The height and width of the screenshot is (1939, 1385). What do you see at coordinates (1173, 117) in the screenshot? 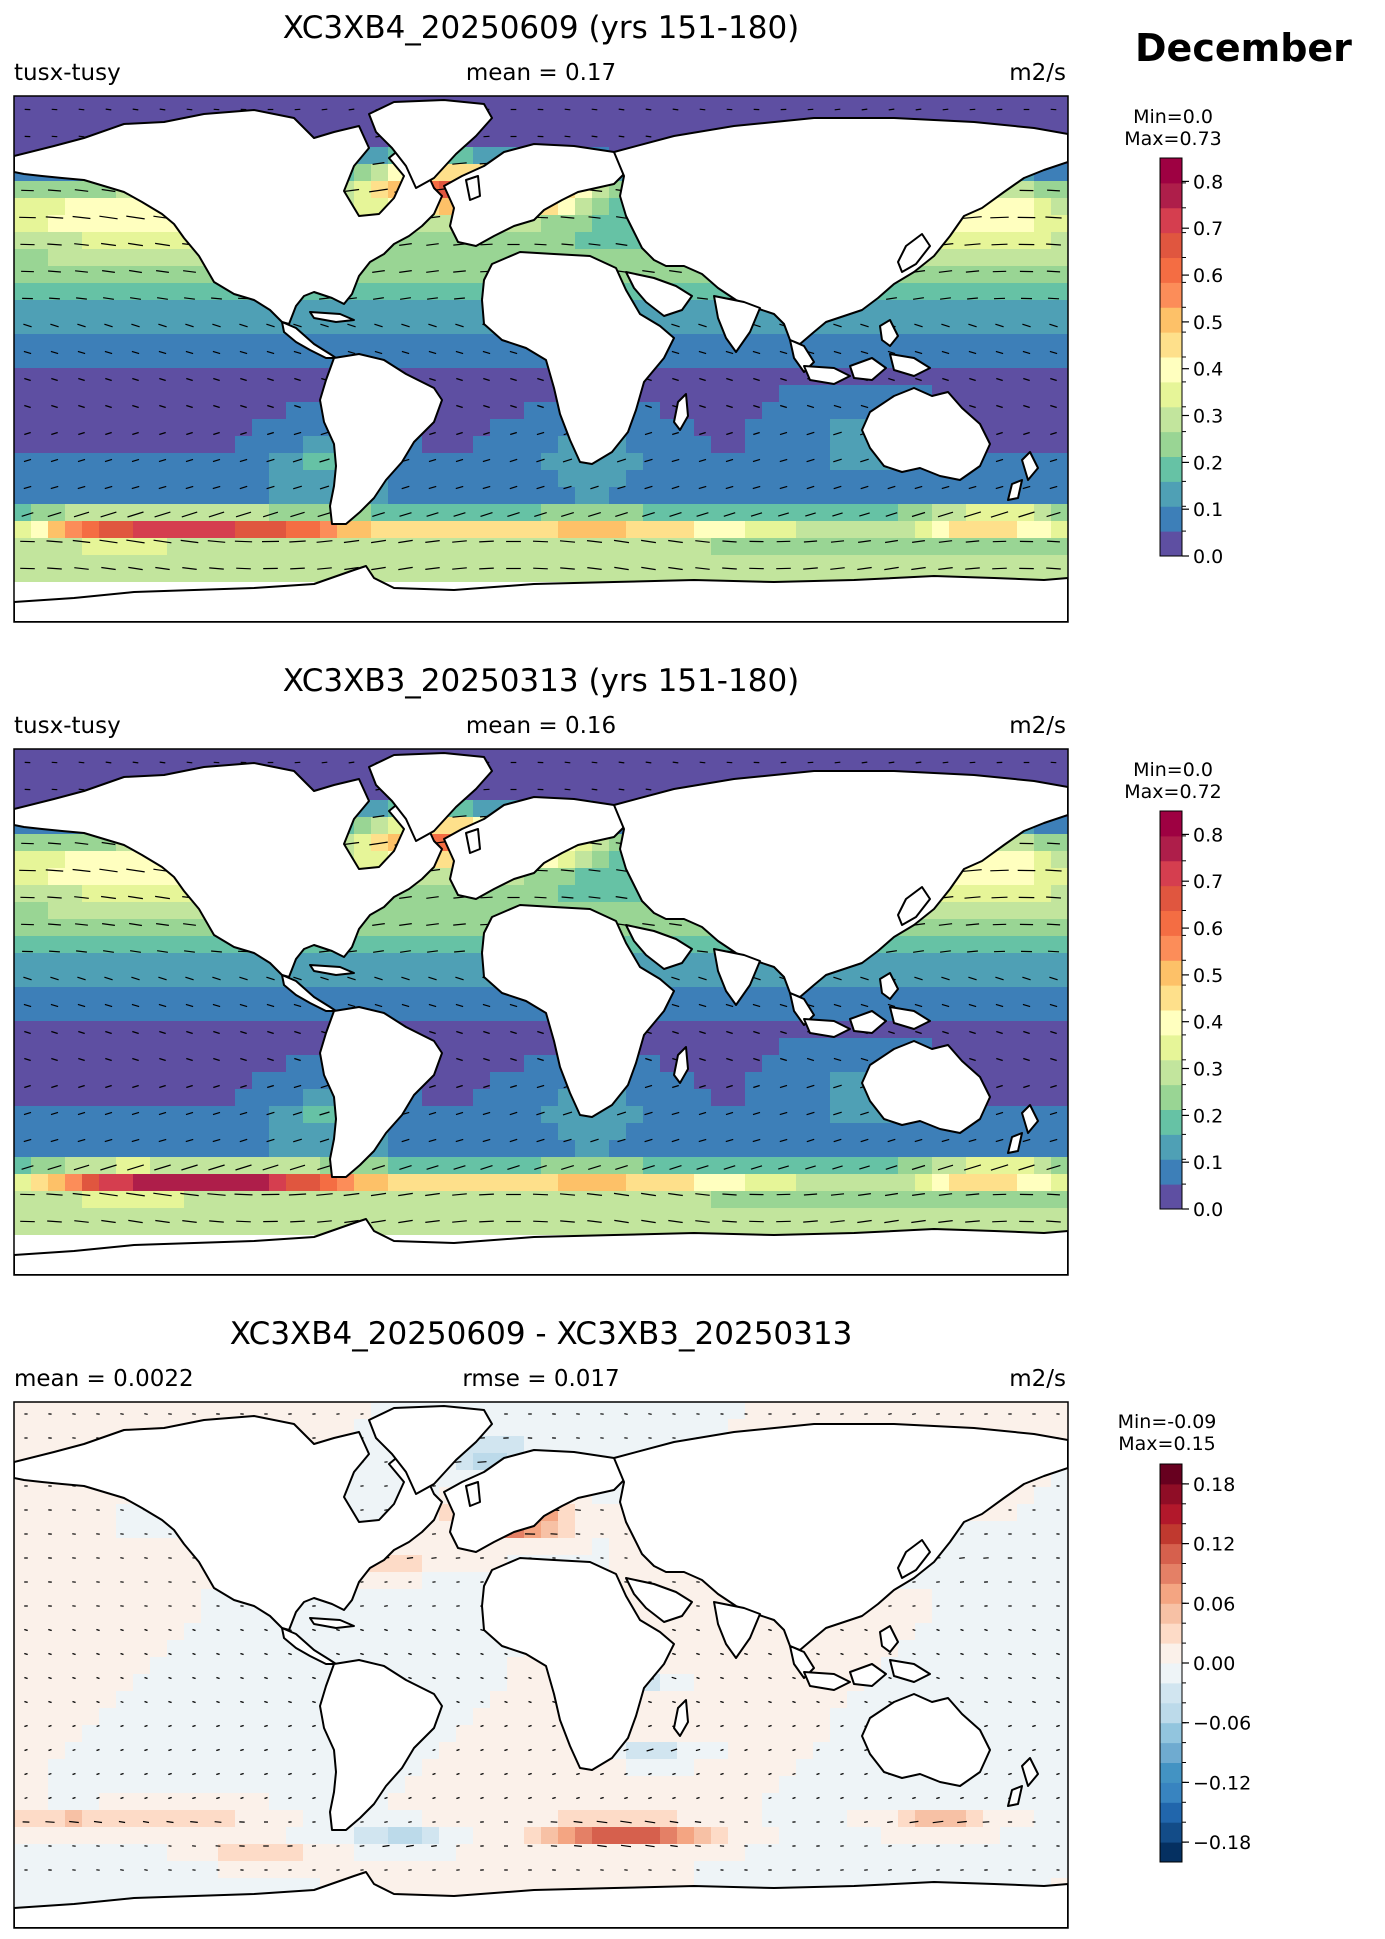
I see `panel1-min-label: Min=0.0` at bounding box center [1173, 117].